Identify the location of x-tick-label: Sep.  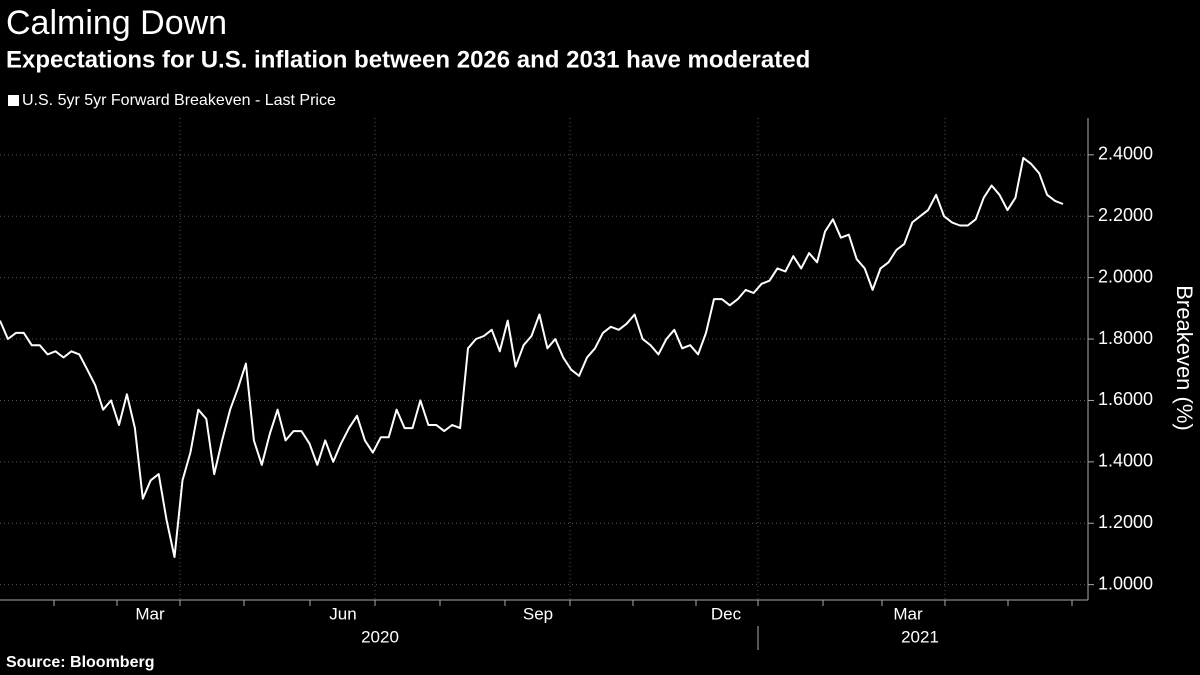
(538, 613).